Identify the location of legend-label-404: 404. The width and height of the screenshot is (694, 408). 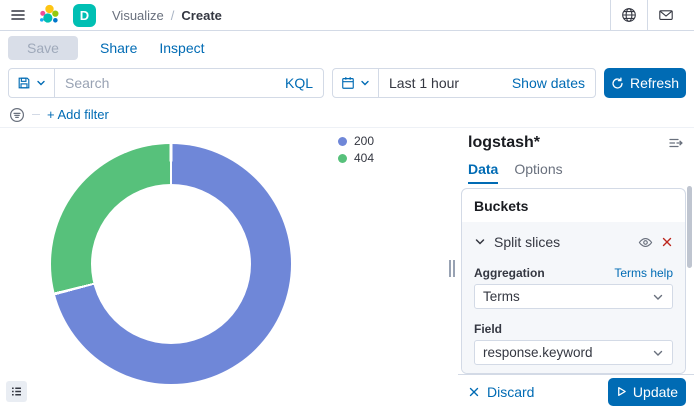
(364, 158).